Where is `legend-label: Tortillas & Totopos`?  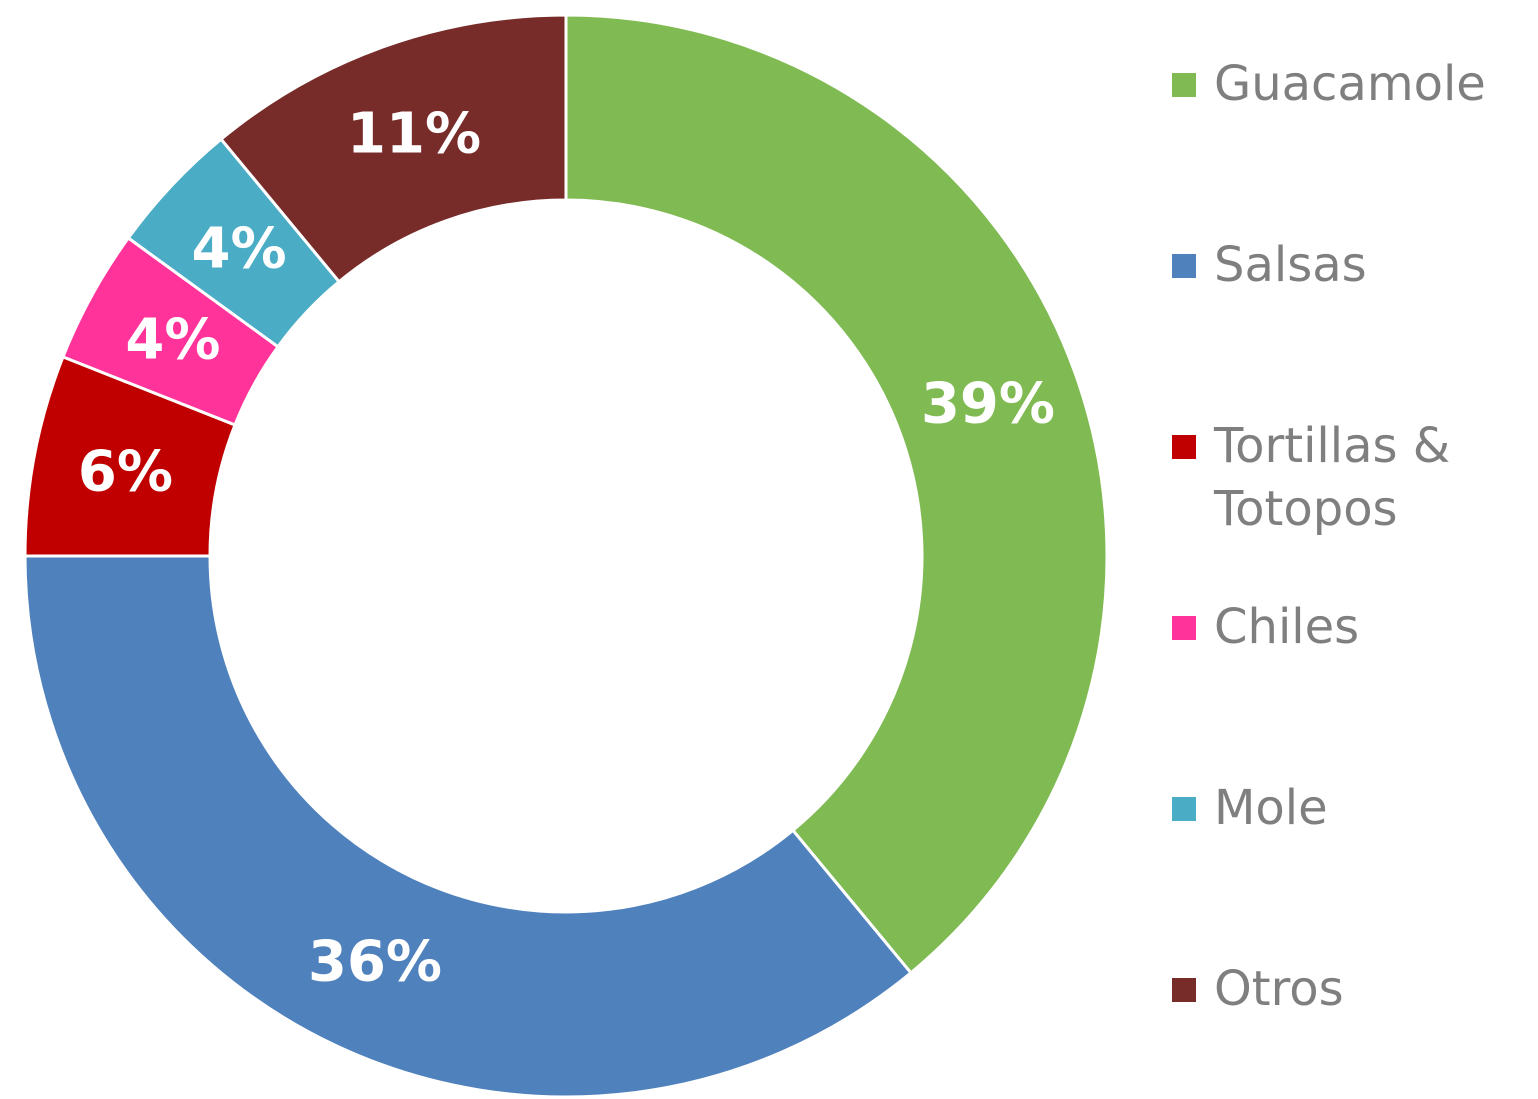 legend-label: Tortillas & Totopos is located at coordinates (1332, 477).